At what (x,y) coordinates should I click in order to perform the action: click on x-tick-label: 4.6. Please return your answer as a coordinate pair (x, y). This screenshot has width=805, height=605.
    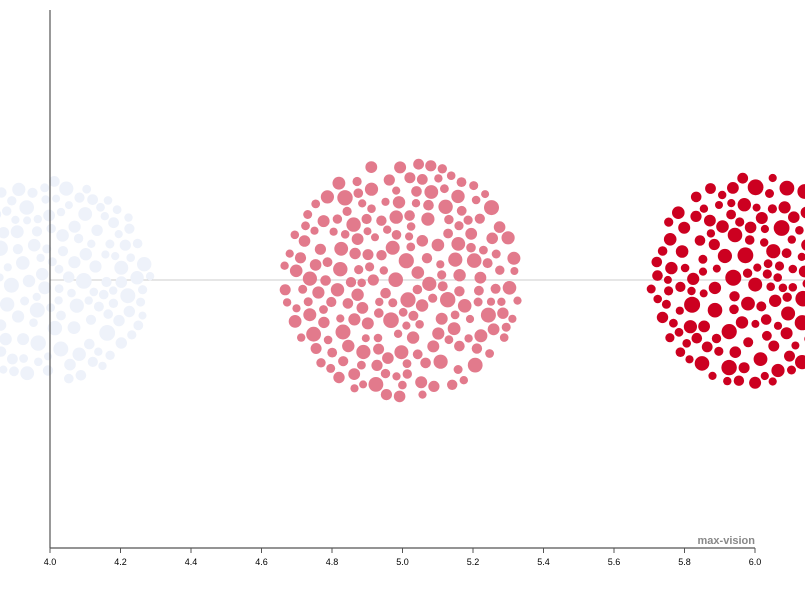
    Looking at the image, I should click on (261, 562).